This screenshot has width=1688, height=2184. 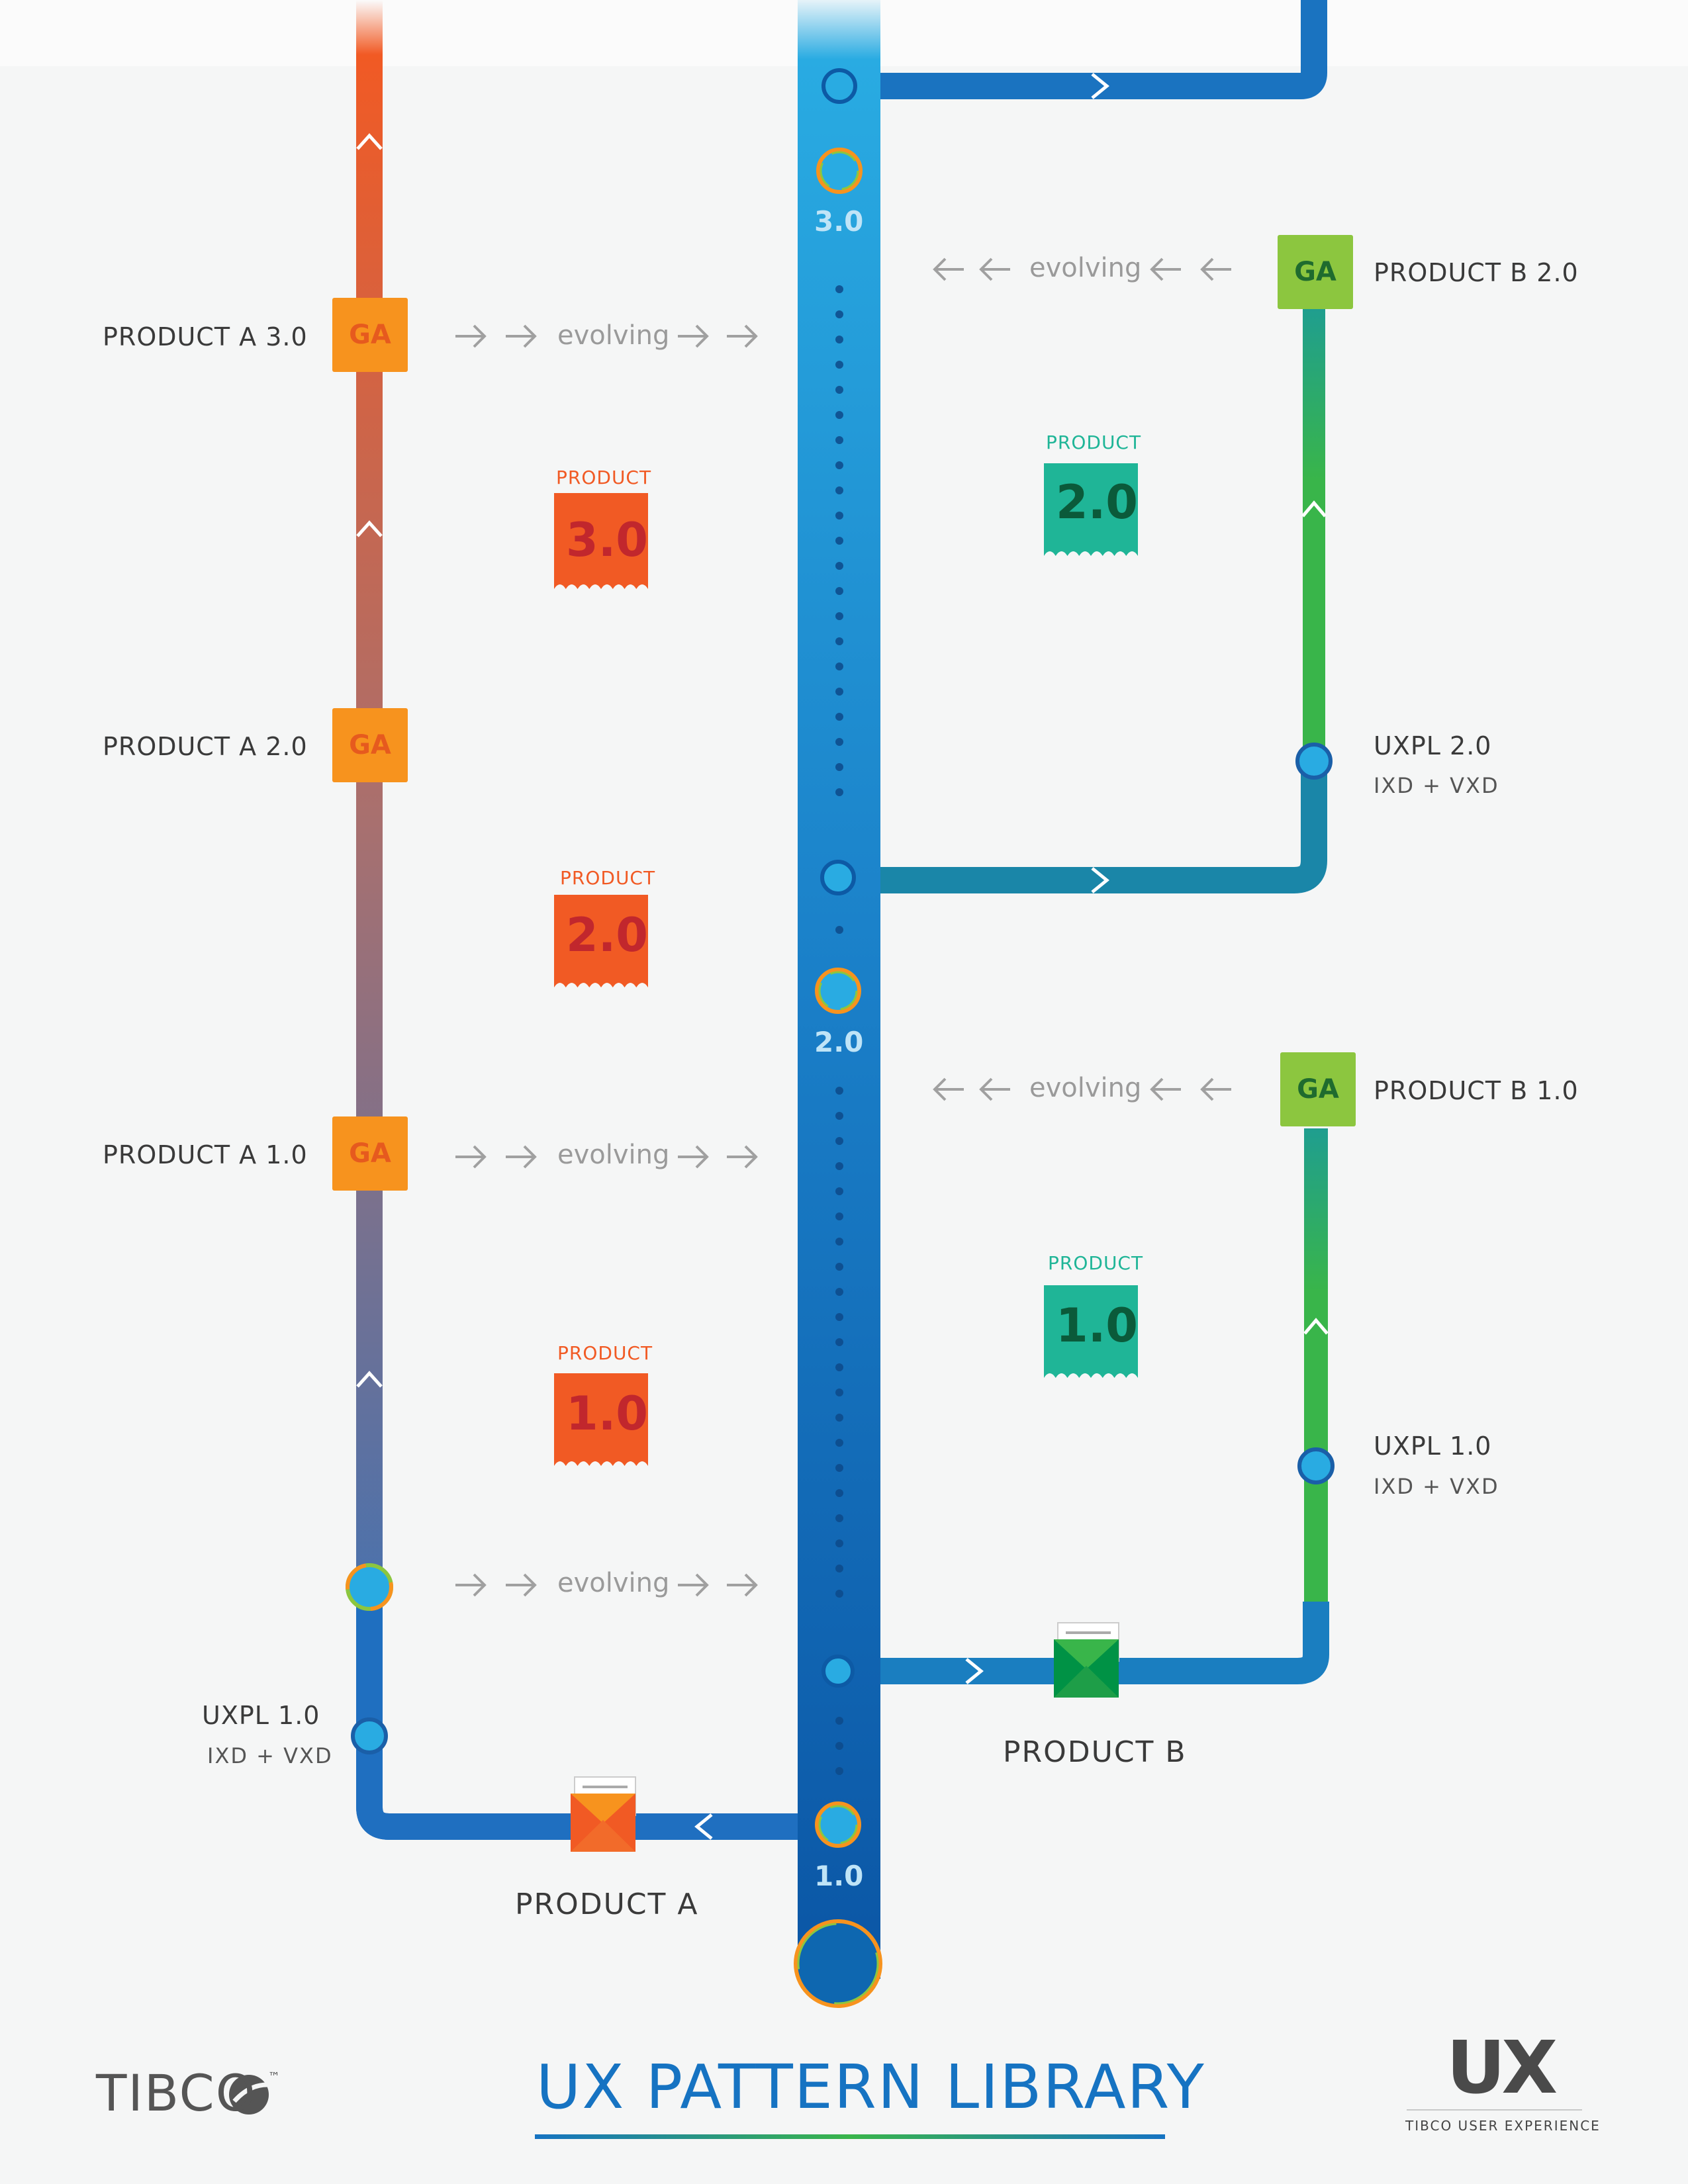 I want to click on product-b-uxpl-subtitle: IXD + VXD, so click(x=1436, y=785).